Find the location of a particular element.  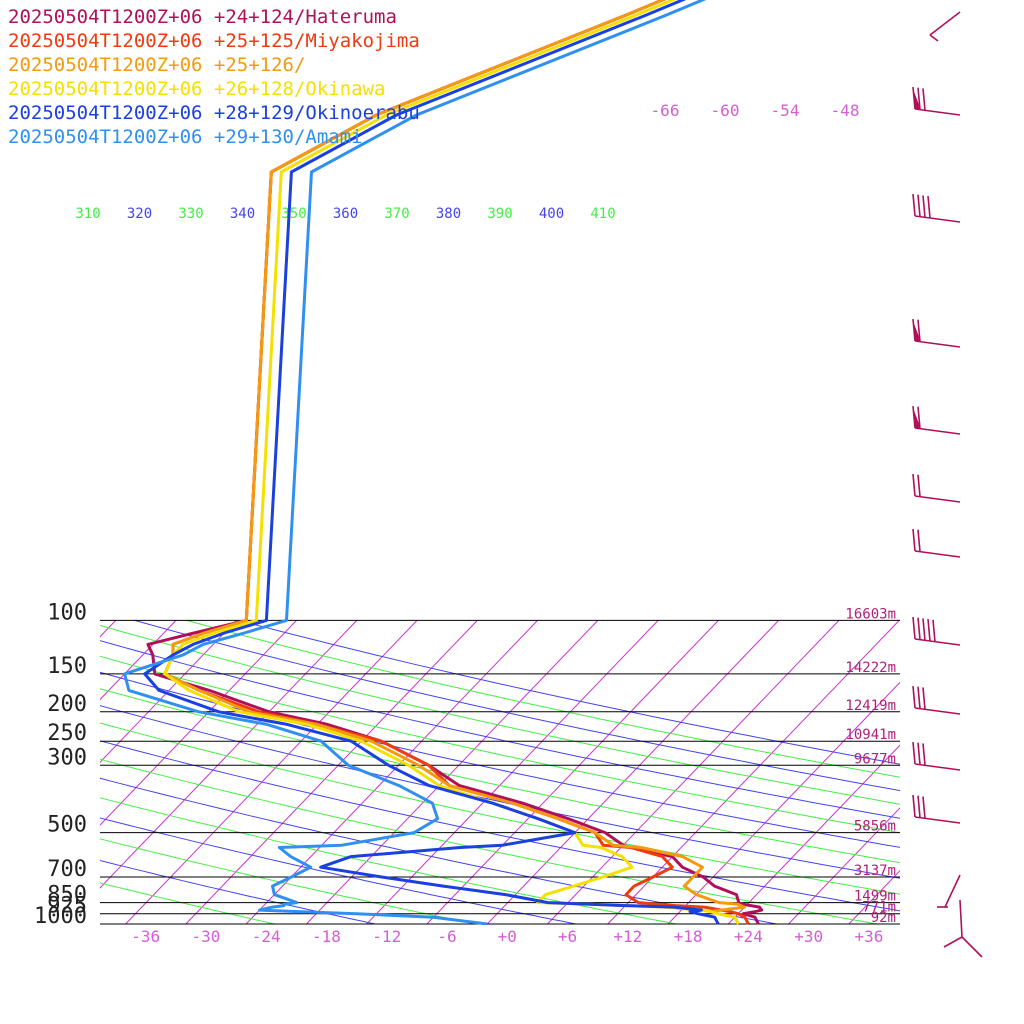

pressure-label: 250 is located at coordinates (67, 733).